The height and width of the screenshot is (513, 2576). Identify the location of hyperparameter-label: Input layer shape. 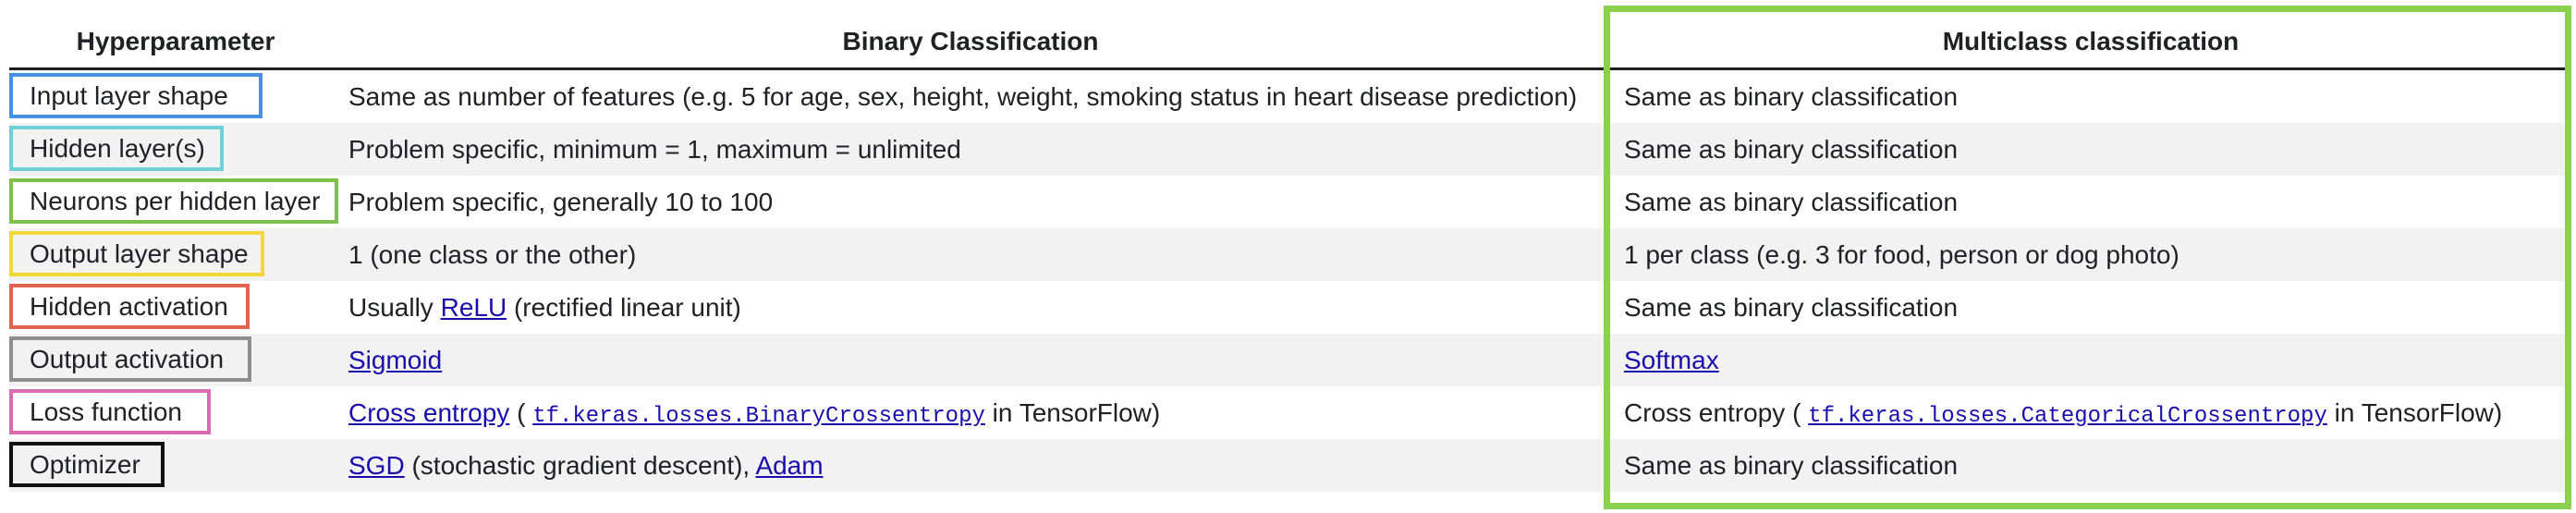
(129, 96).